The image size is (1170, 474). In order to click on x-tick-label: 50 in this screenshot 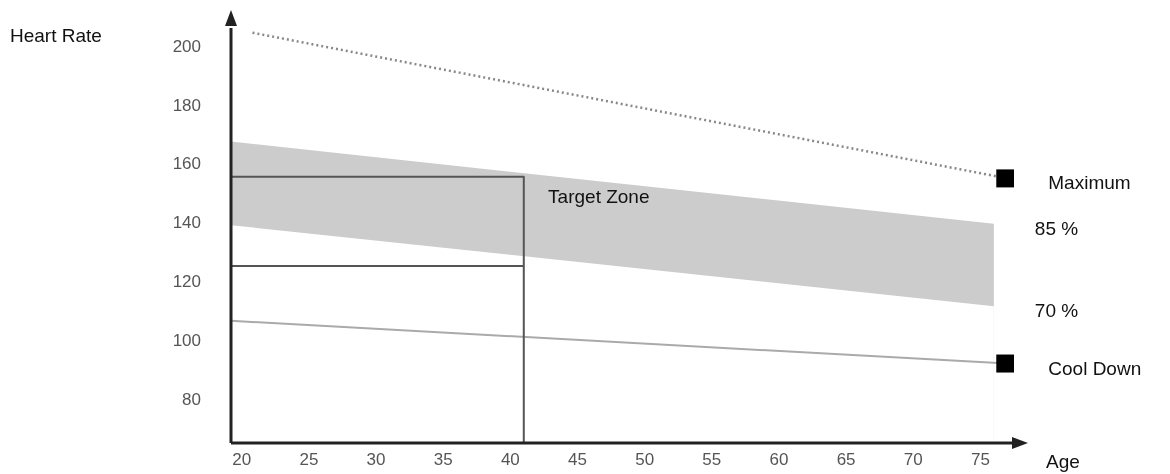, I will do `click(645, 460)`.